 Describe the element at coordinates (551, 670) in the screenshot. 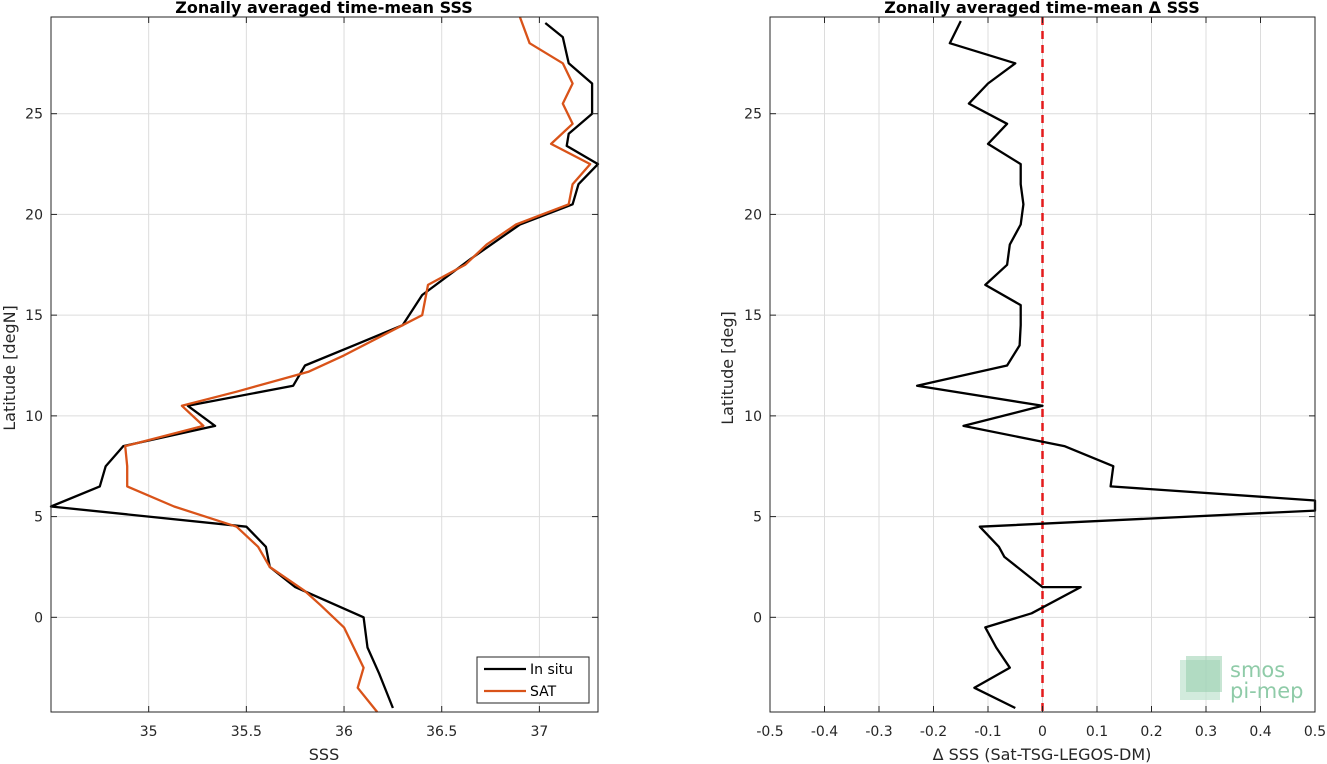

I see `legend-label-in-situ: In situ` at that location.